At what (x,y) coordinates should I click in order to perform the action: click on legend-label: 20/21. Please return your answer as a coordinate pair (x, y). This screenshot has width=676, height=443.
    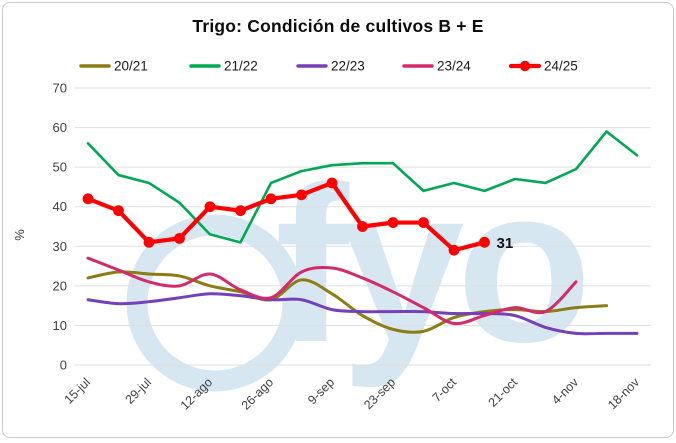
    Looking at the image, I should click on (131, 66).